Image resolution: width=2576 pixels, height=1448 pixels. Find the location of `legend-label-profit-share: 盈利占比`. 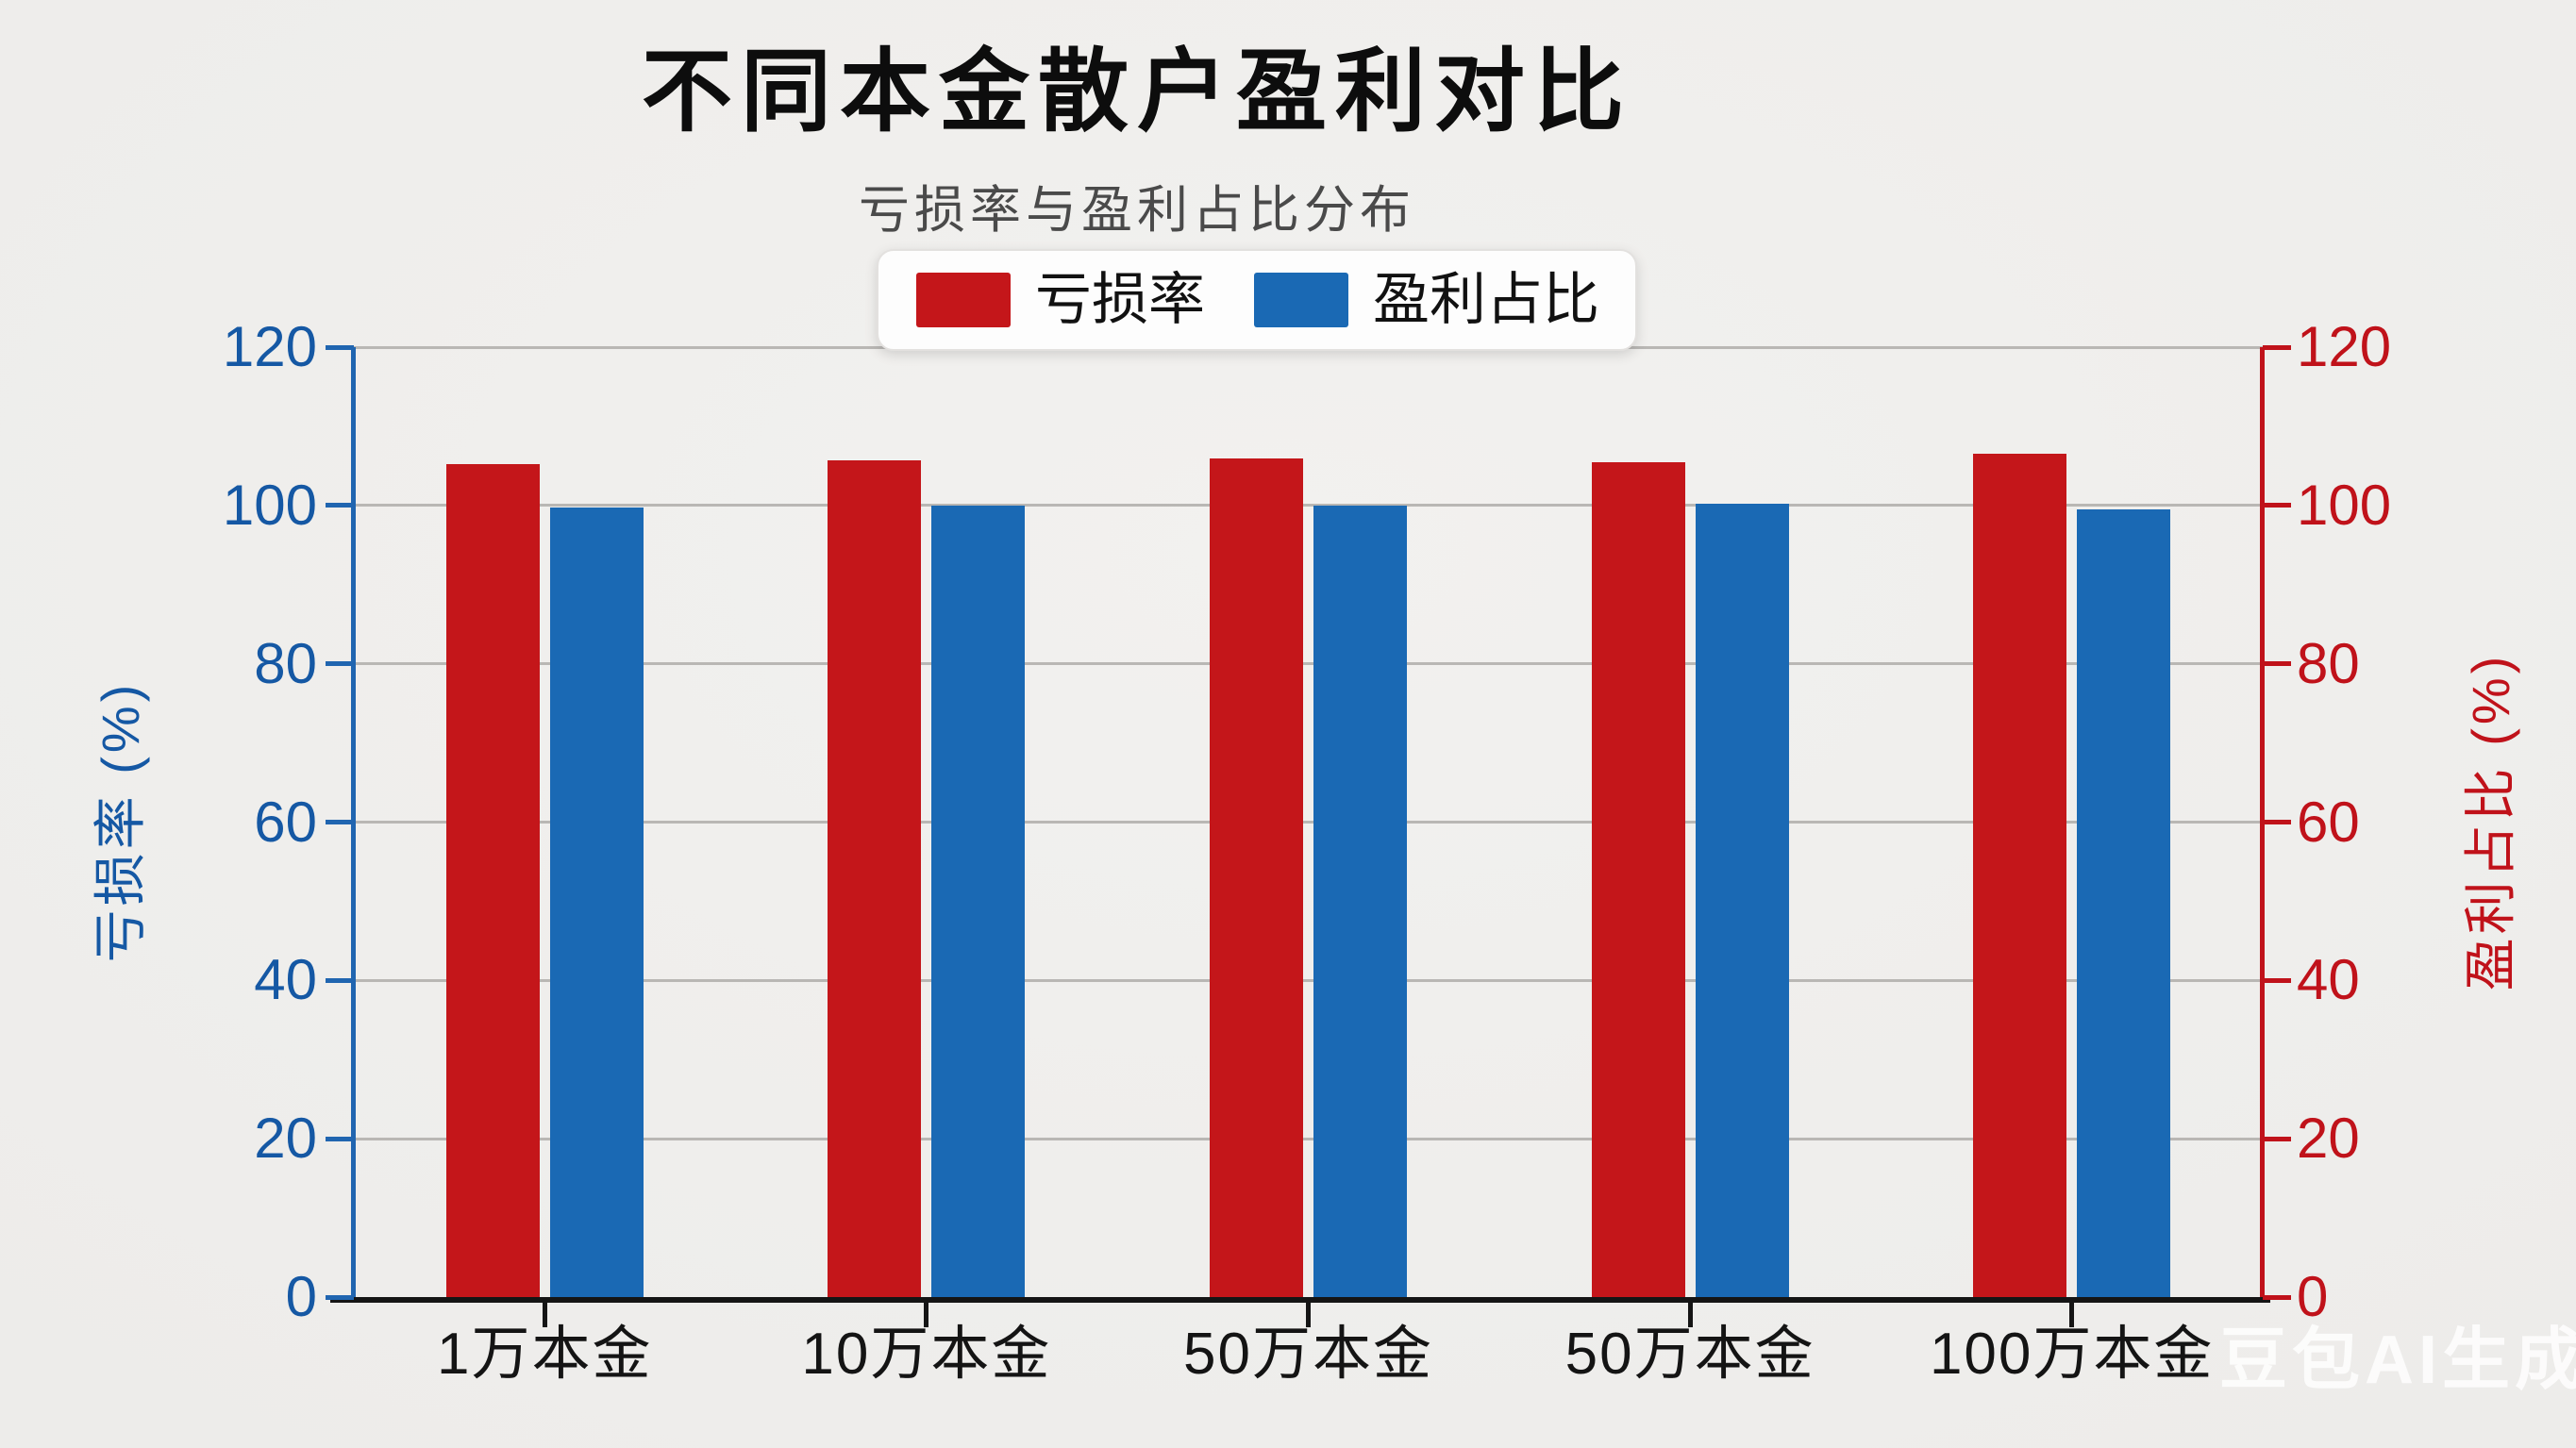

legend-label-profit-share: 盈利占比 is located at coordinates (1486, 299).